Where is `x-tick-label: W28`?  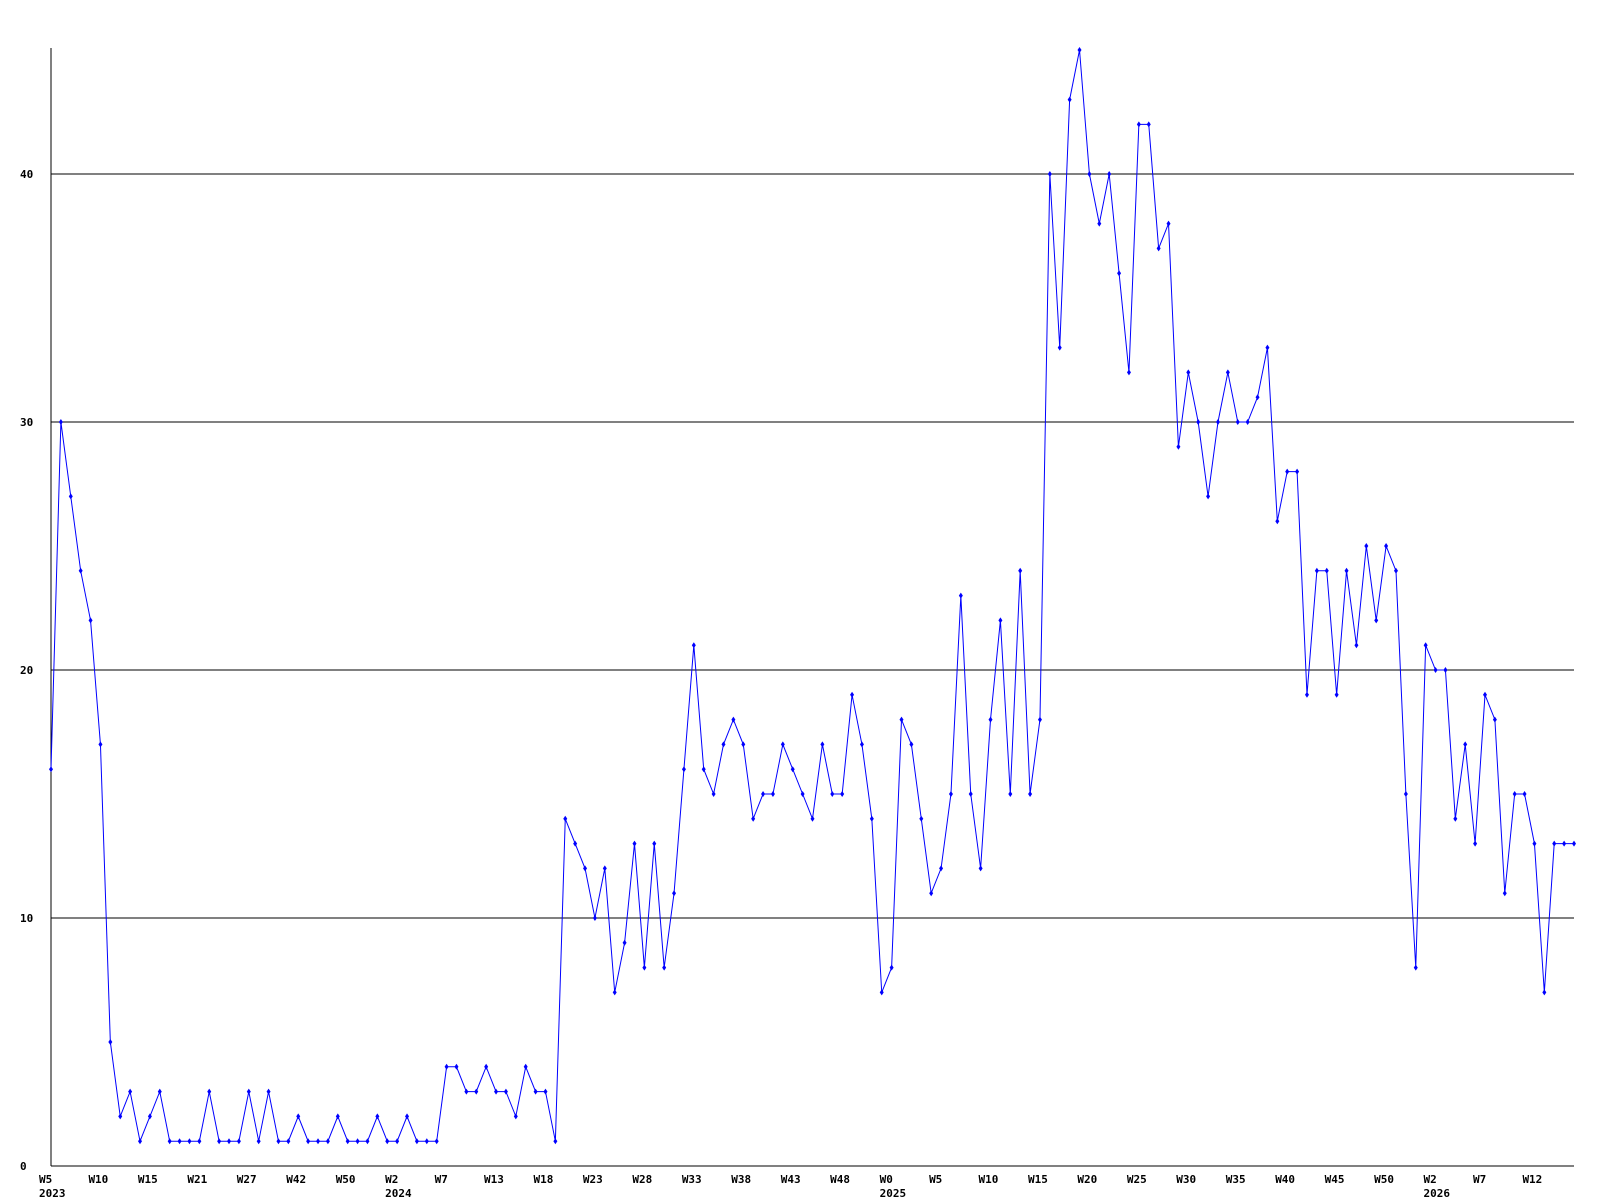
x-tick-label: W28 is located at coordinates (642, 1179).